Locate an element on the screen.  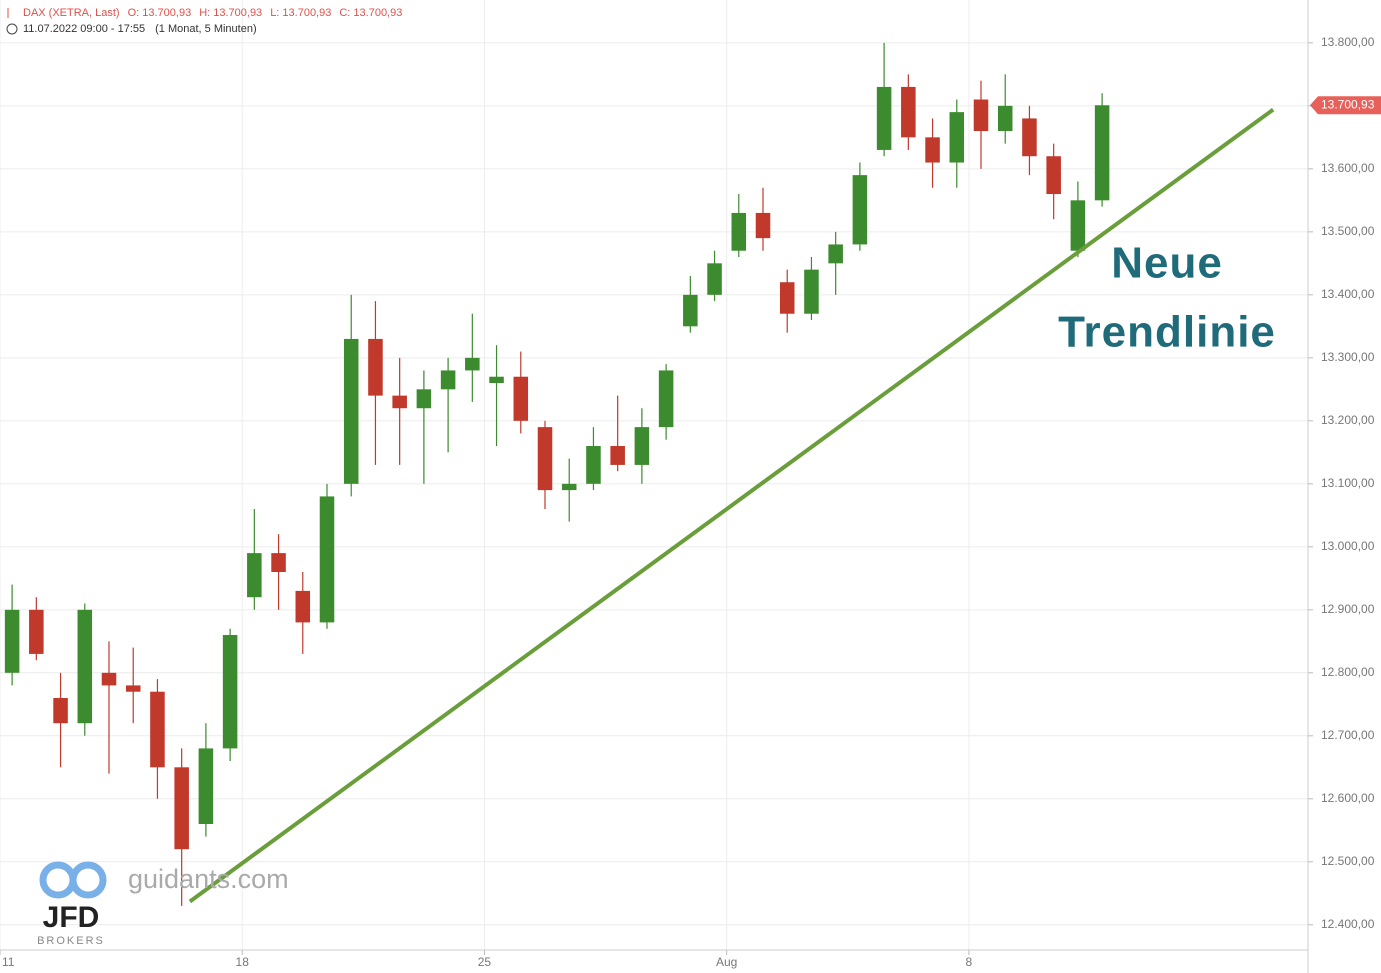
y-tick-label: 13.300,00 is located at coordinates (1348, 357).